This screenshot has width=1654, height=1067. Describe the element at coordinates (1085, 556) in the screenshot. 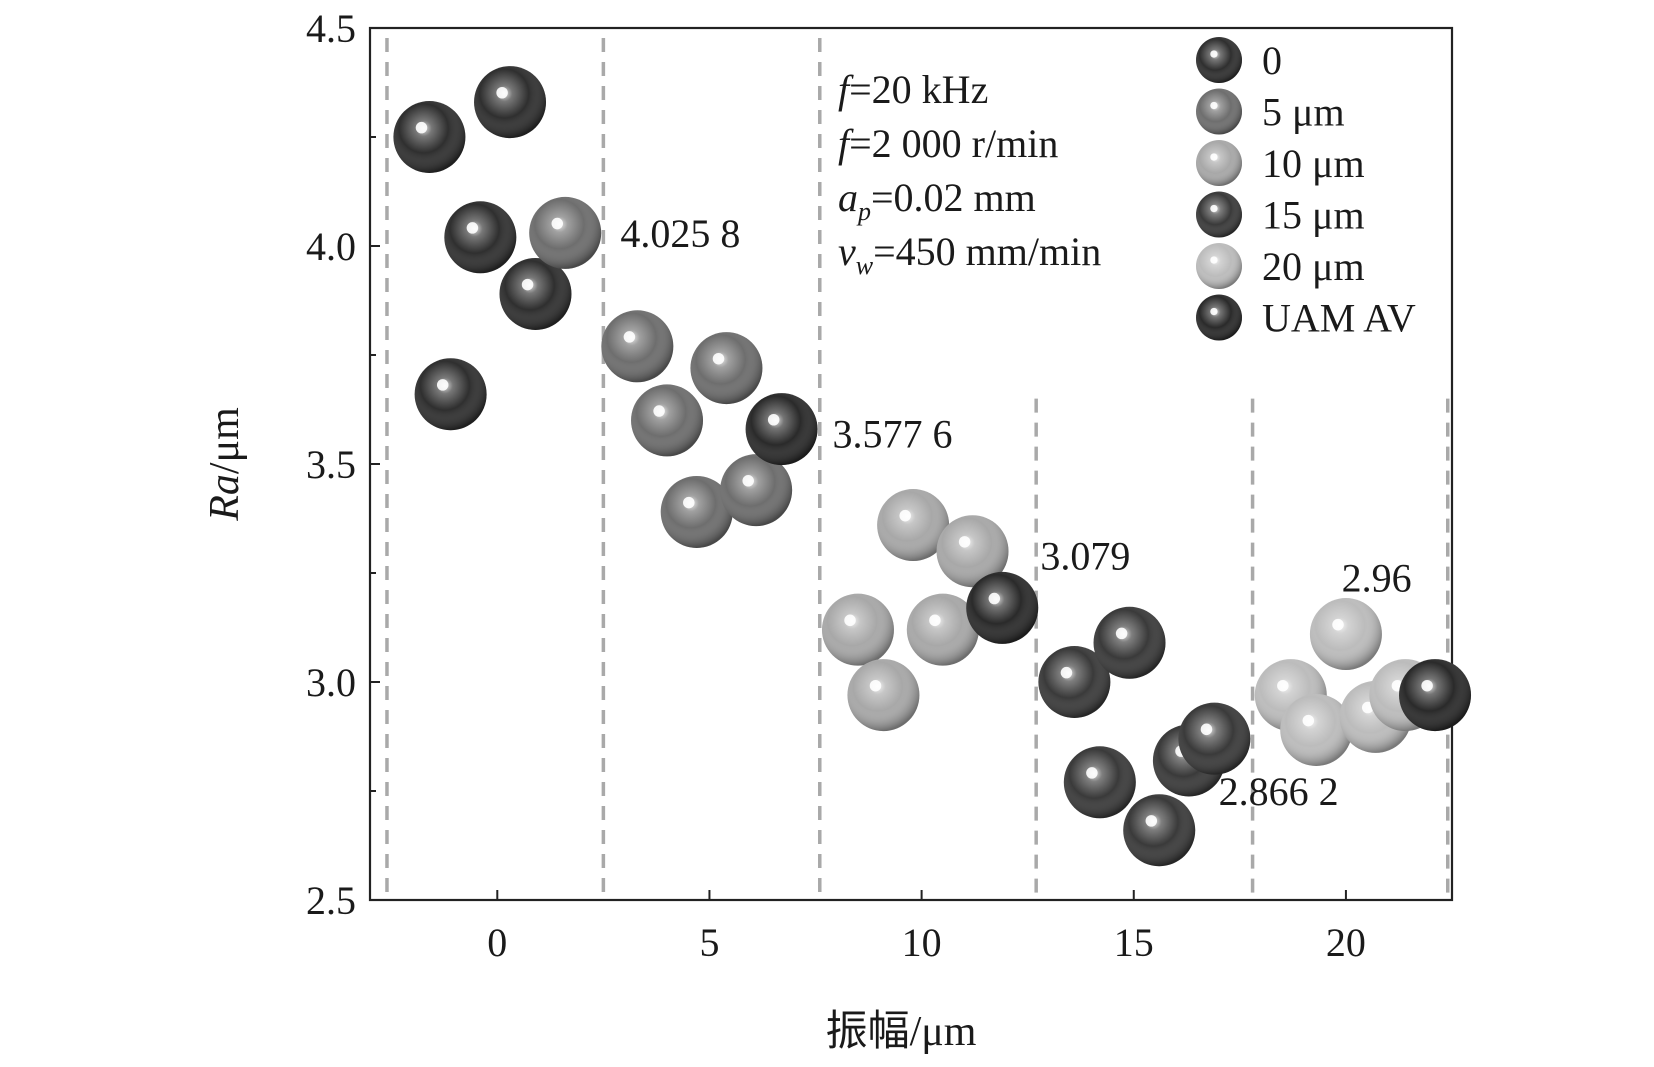

I see `value-label: 3.079` at that location.